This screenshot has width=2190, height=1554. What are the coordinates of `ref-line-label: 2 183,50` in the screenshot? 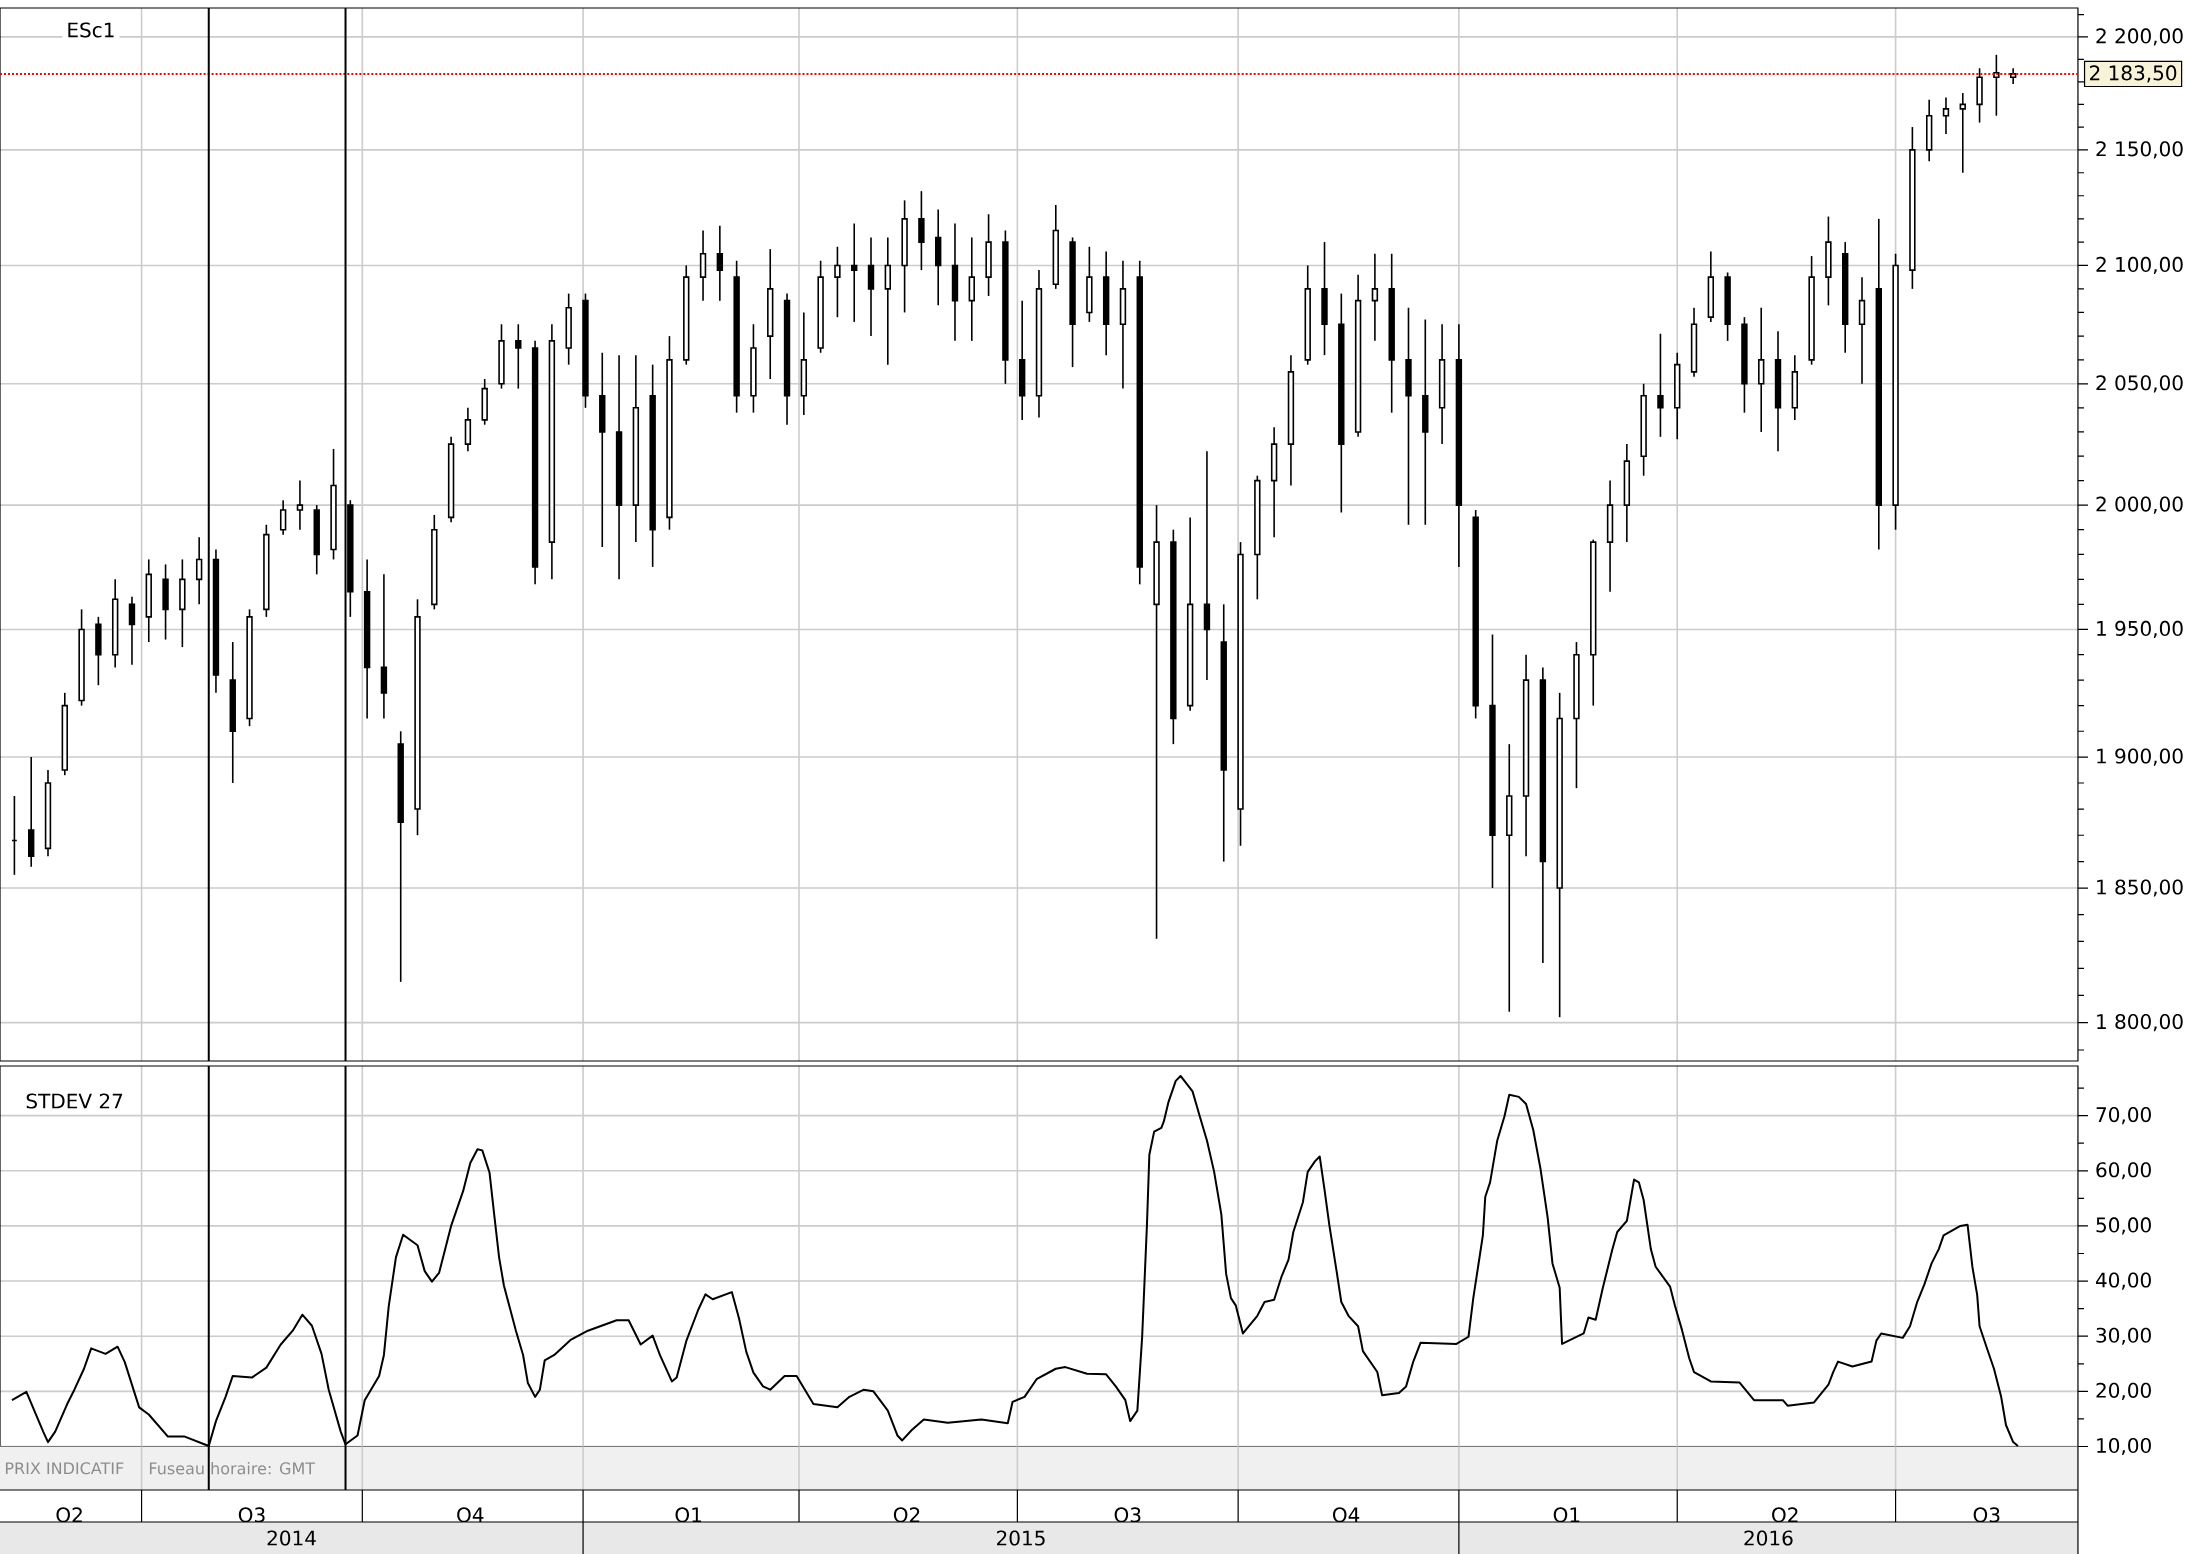 It's located at (2133, 74).